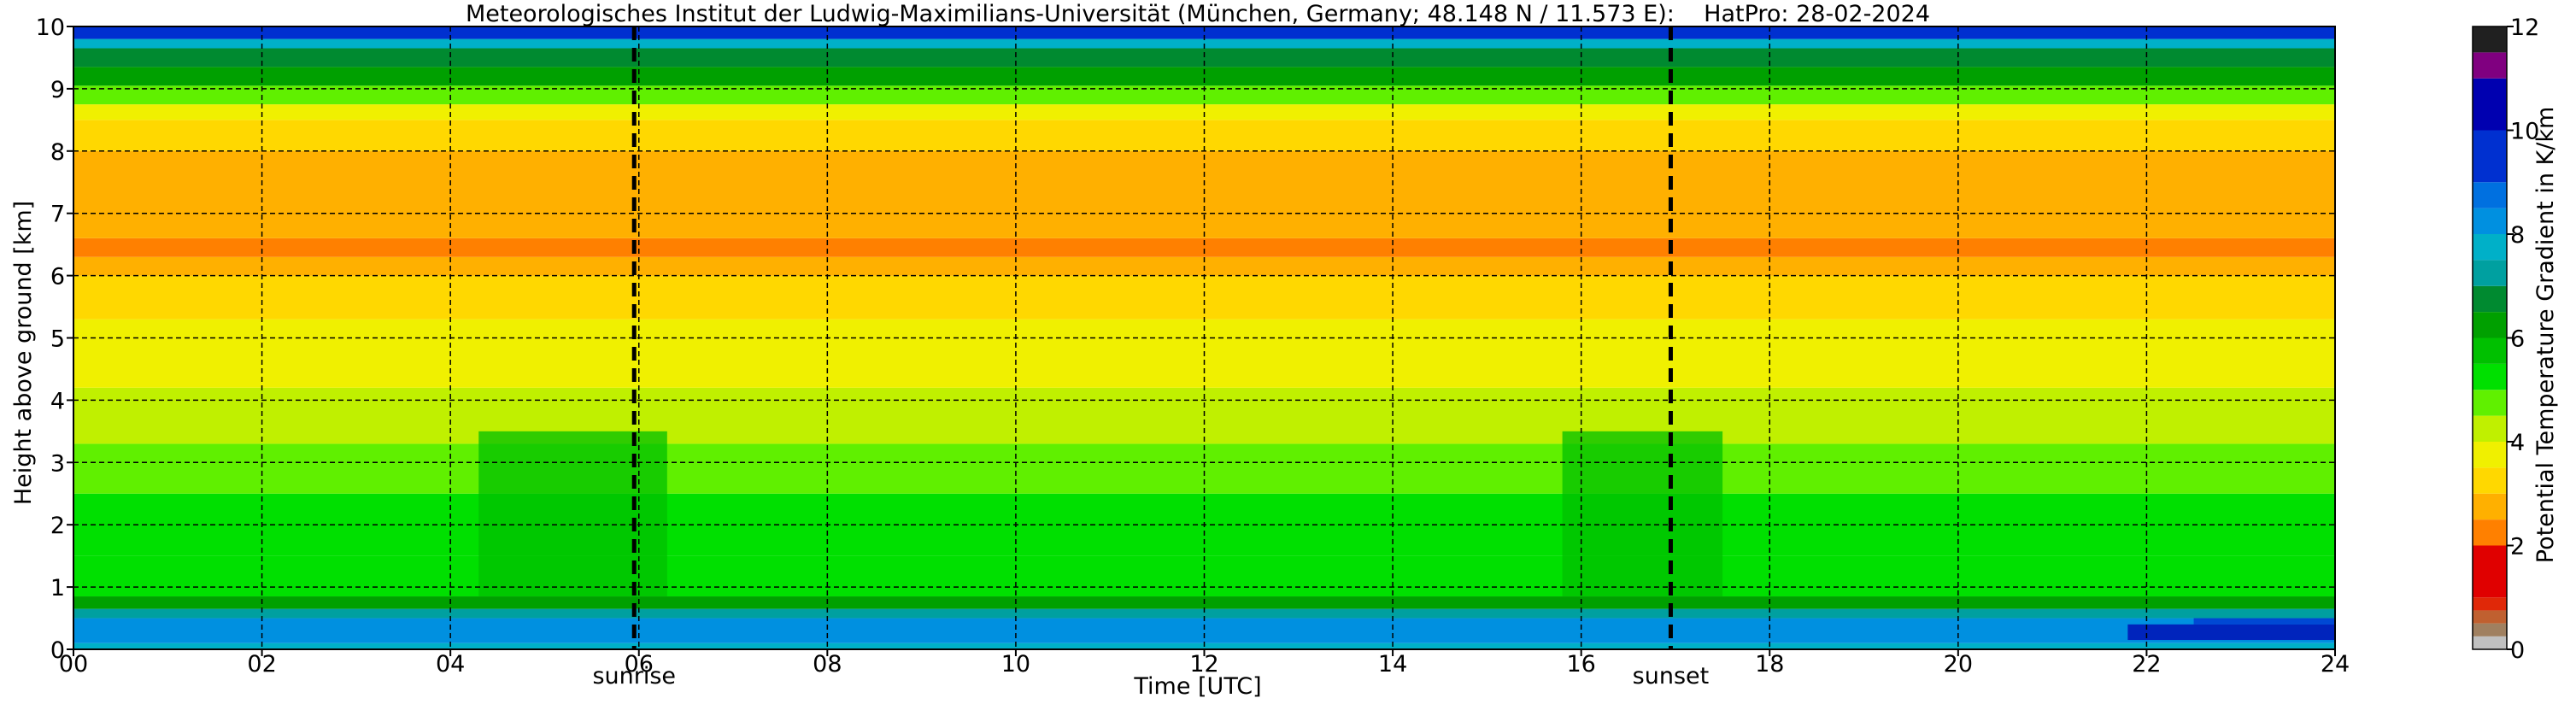 The height and width of the screenshot is (704, 2576). What do you see at coordinates (1958, 664) in the screenshot?
I see `x-tick-label: 20` at bounding box center [1958, 664].